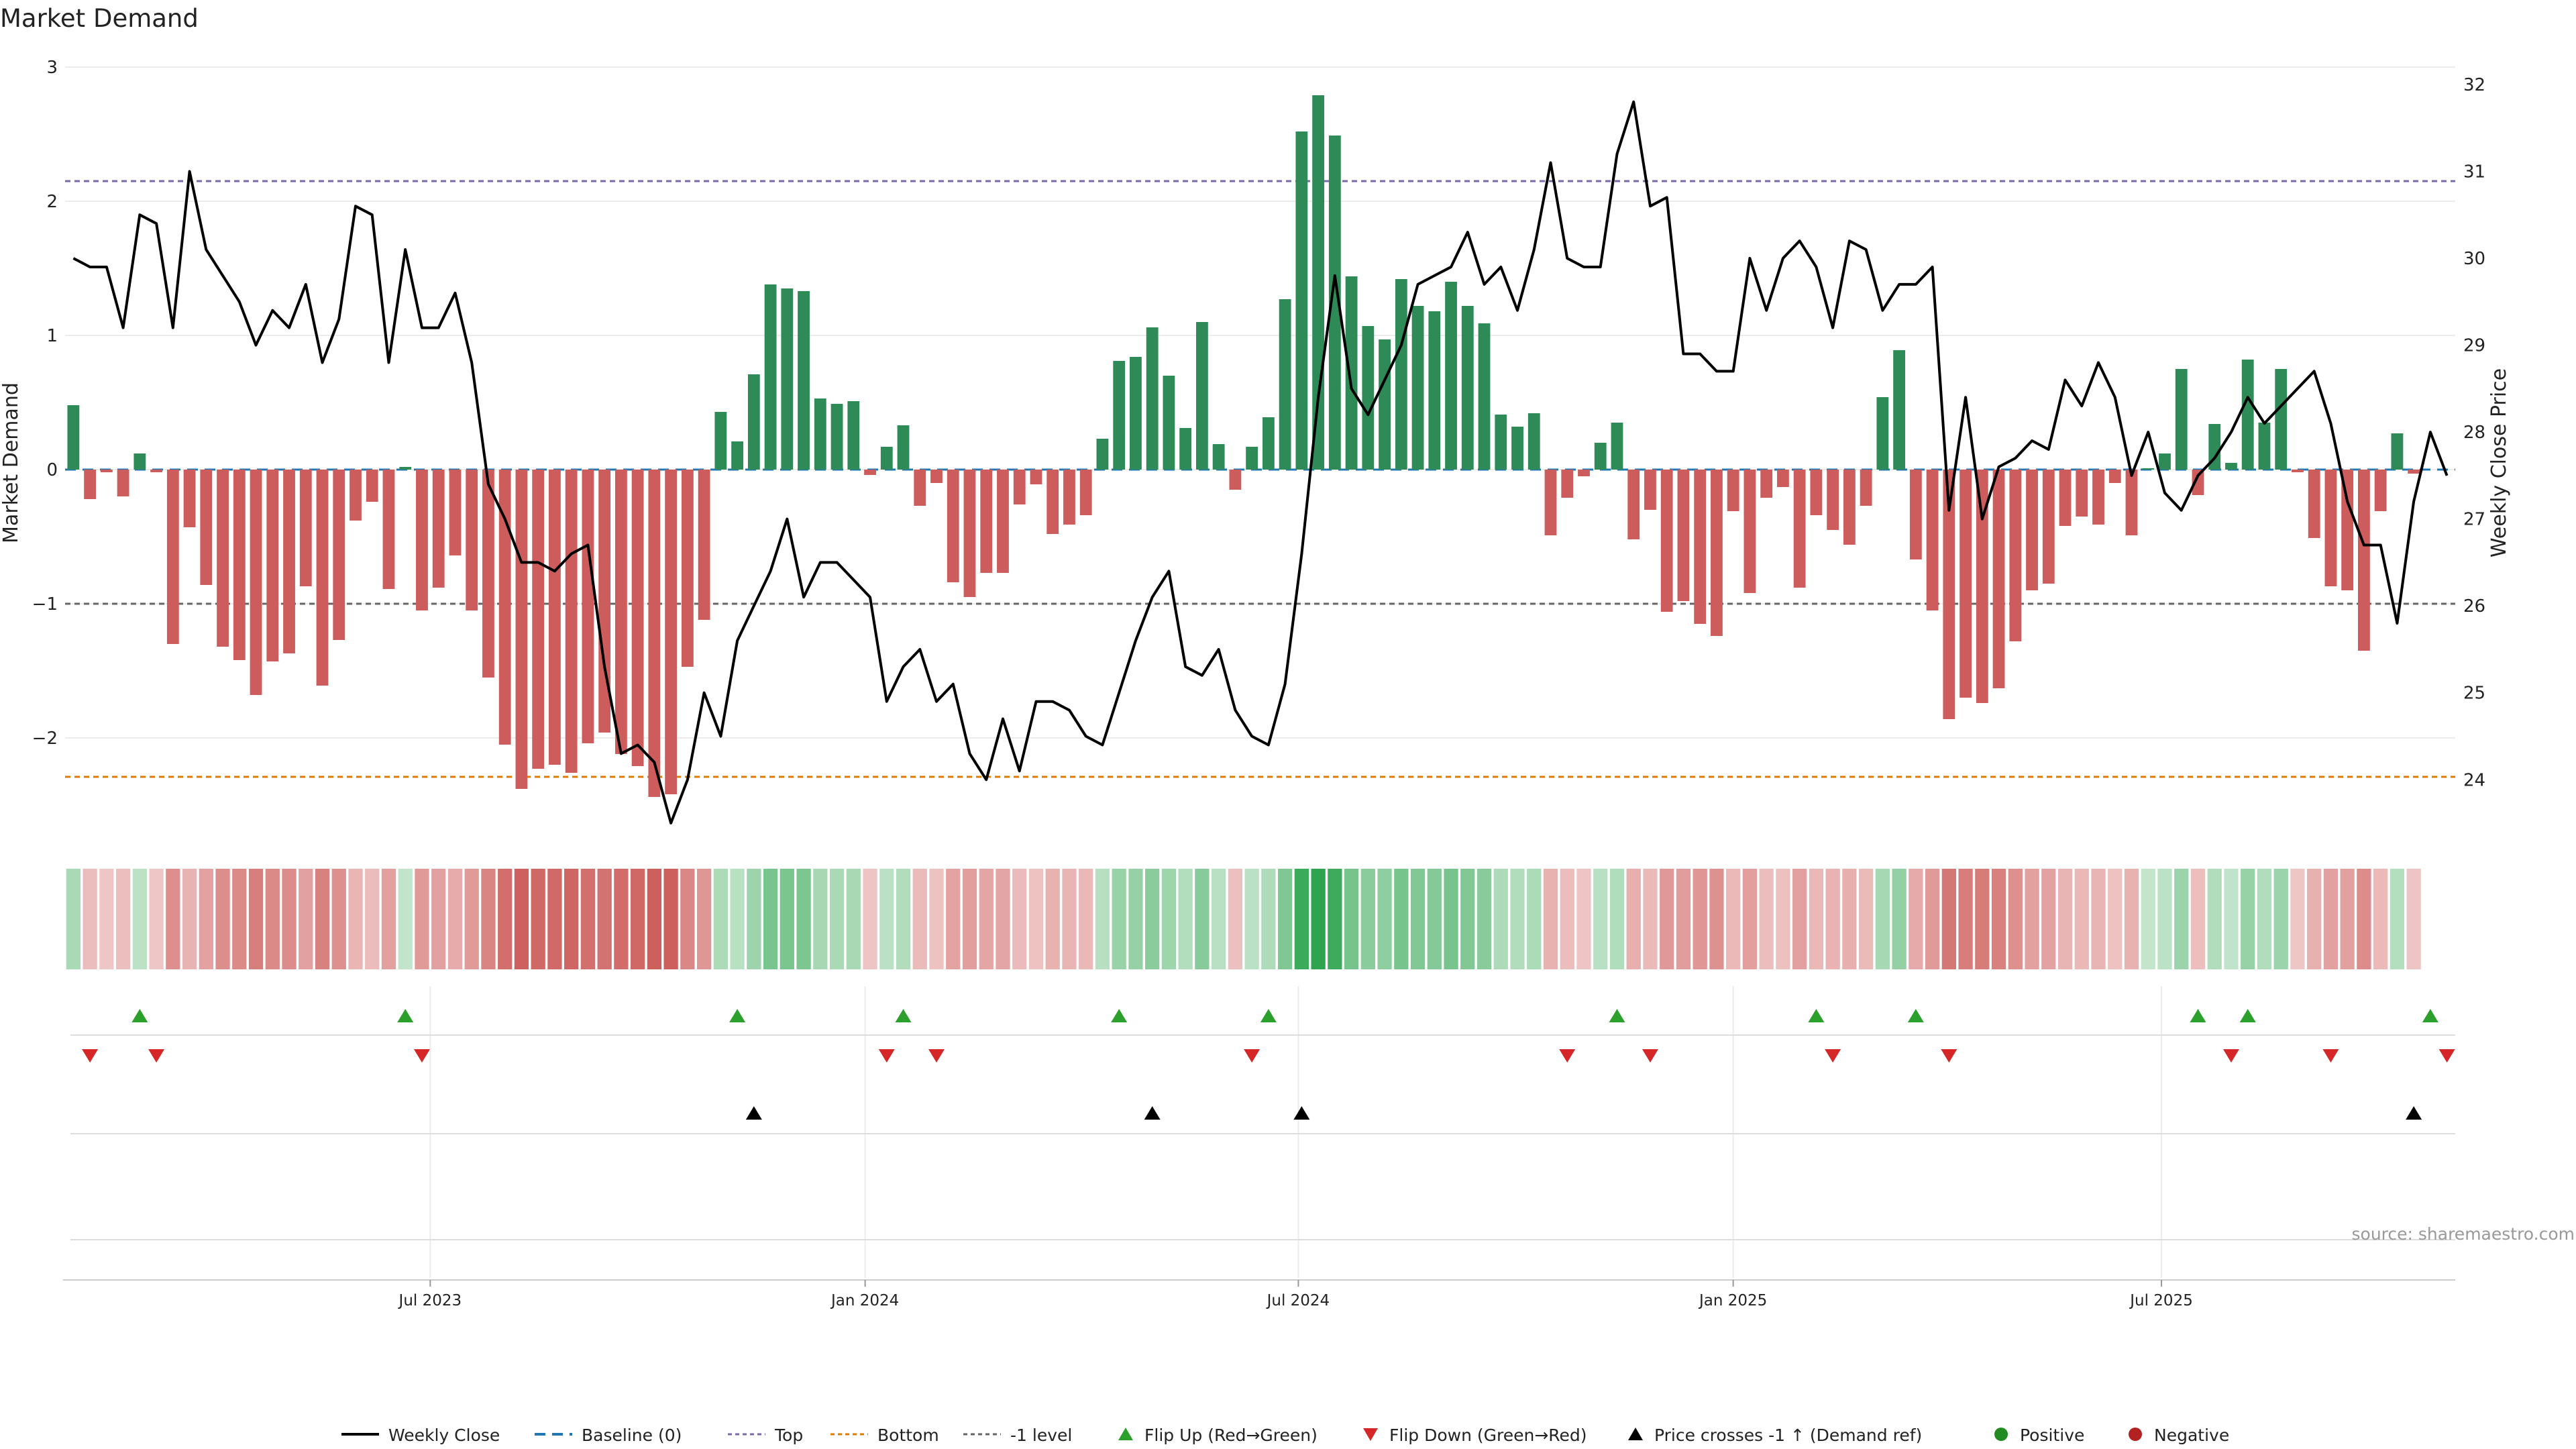 This screenshot has width=2576, height=1449. I want to click on legend-label-flipup: Flip Up (Red→Green), so click(1231, 1435).